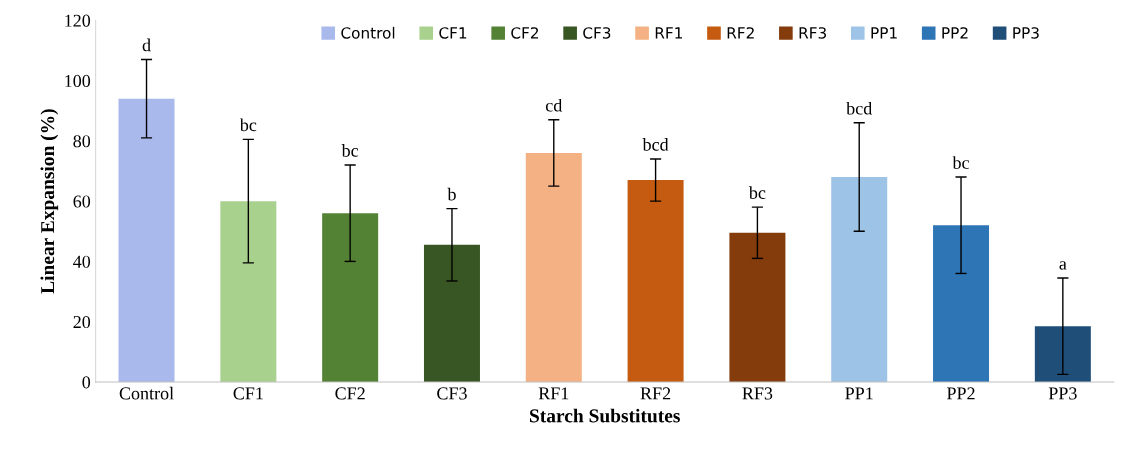 This screenshot has width=1125, height=452. Describe the element at coordinates (82, 322) in the screenshot. I see `y-tick-label: 20` at that location.